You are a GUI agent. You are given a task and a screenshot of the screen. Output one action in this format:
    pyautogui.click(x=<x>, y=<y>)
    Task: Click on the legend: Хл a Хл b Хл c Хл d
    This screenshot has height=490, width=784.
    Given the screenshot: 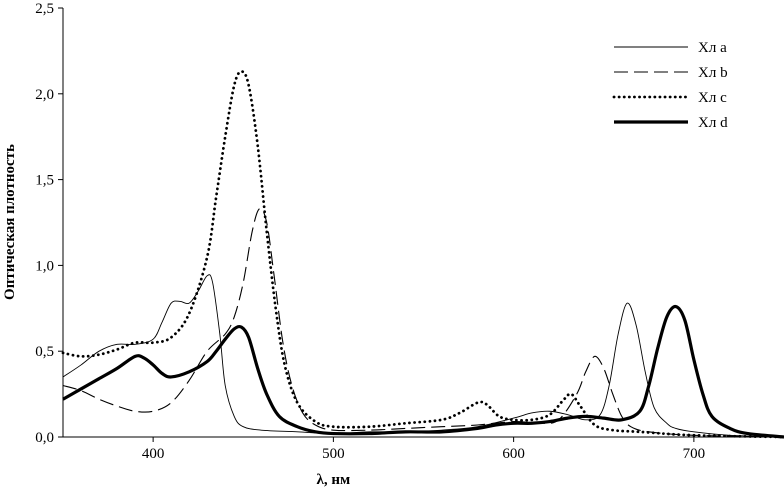 What is the action you would take?
    pyautogui.click(x=670, y=85)
    